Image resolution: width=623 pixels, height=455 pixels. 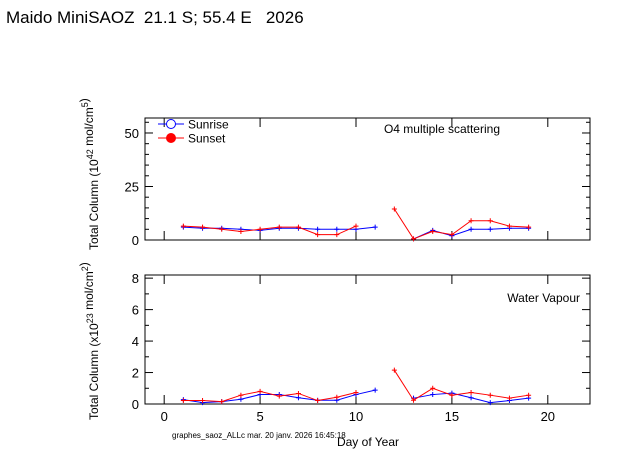 What do you see at coordinates (171, 124) in the screenshot?
I see `open-circle-icon` at bounding box center [171, 124].